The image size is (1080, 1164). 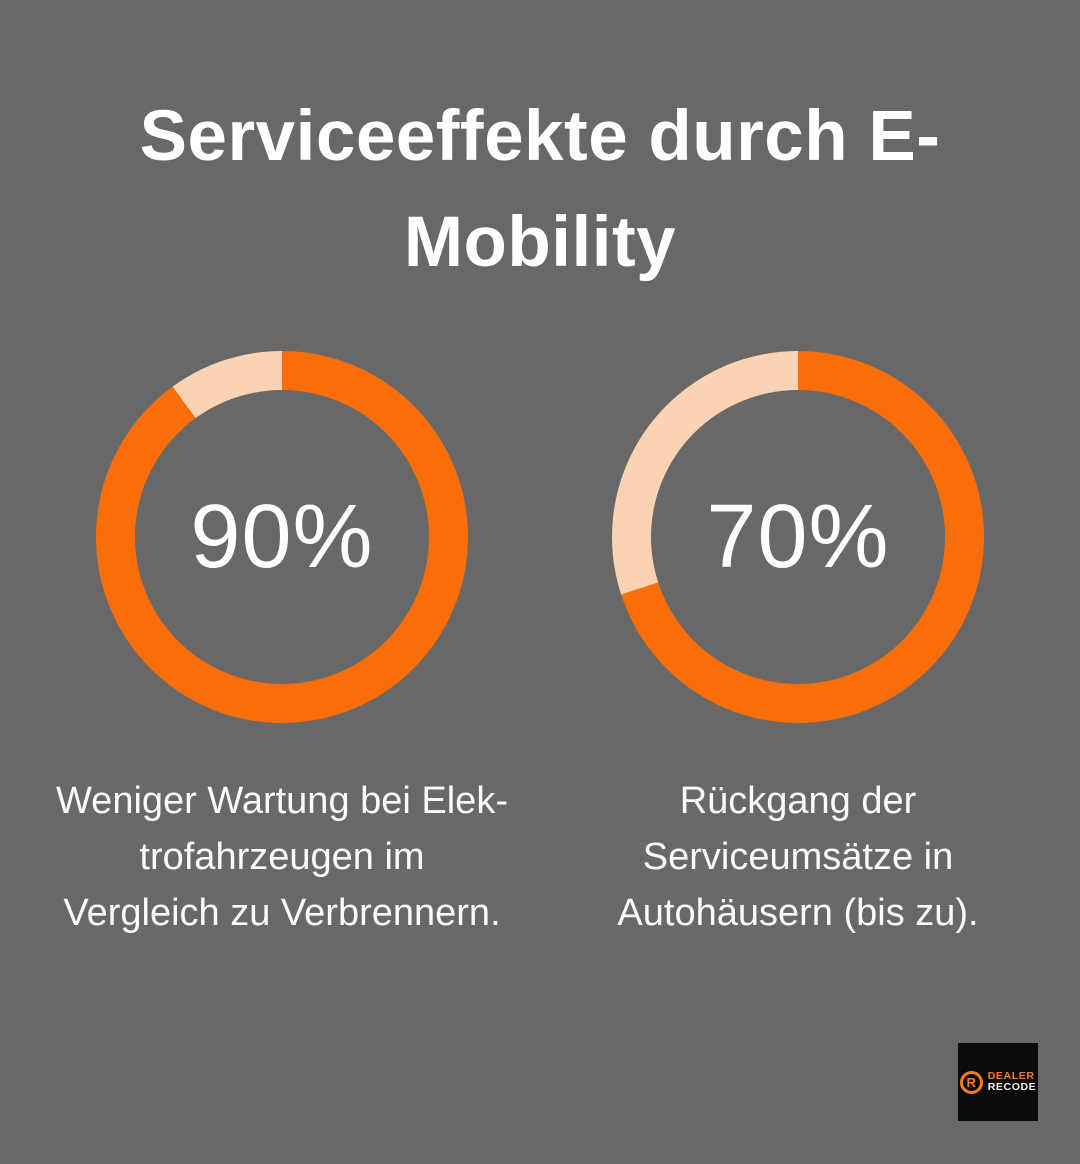 I want to click on donut-hole-90: 90%, so click(x=282, y=537).